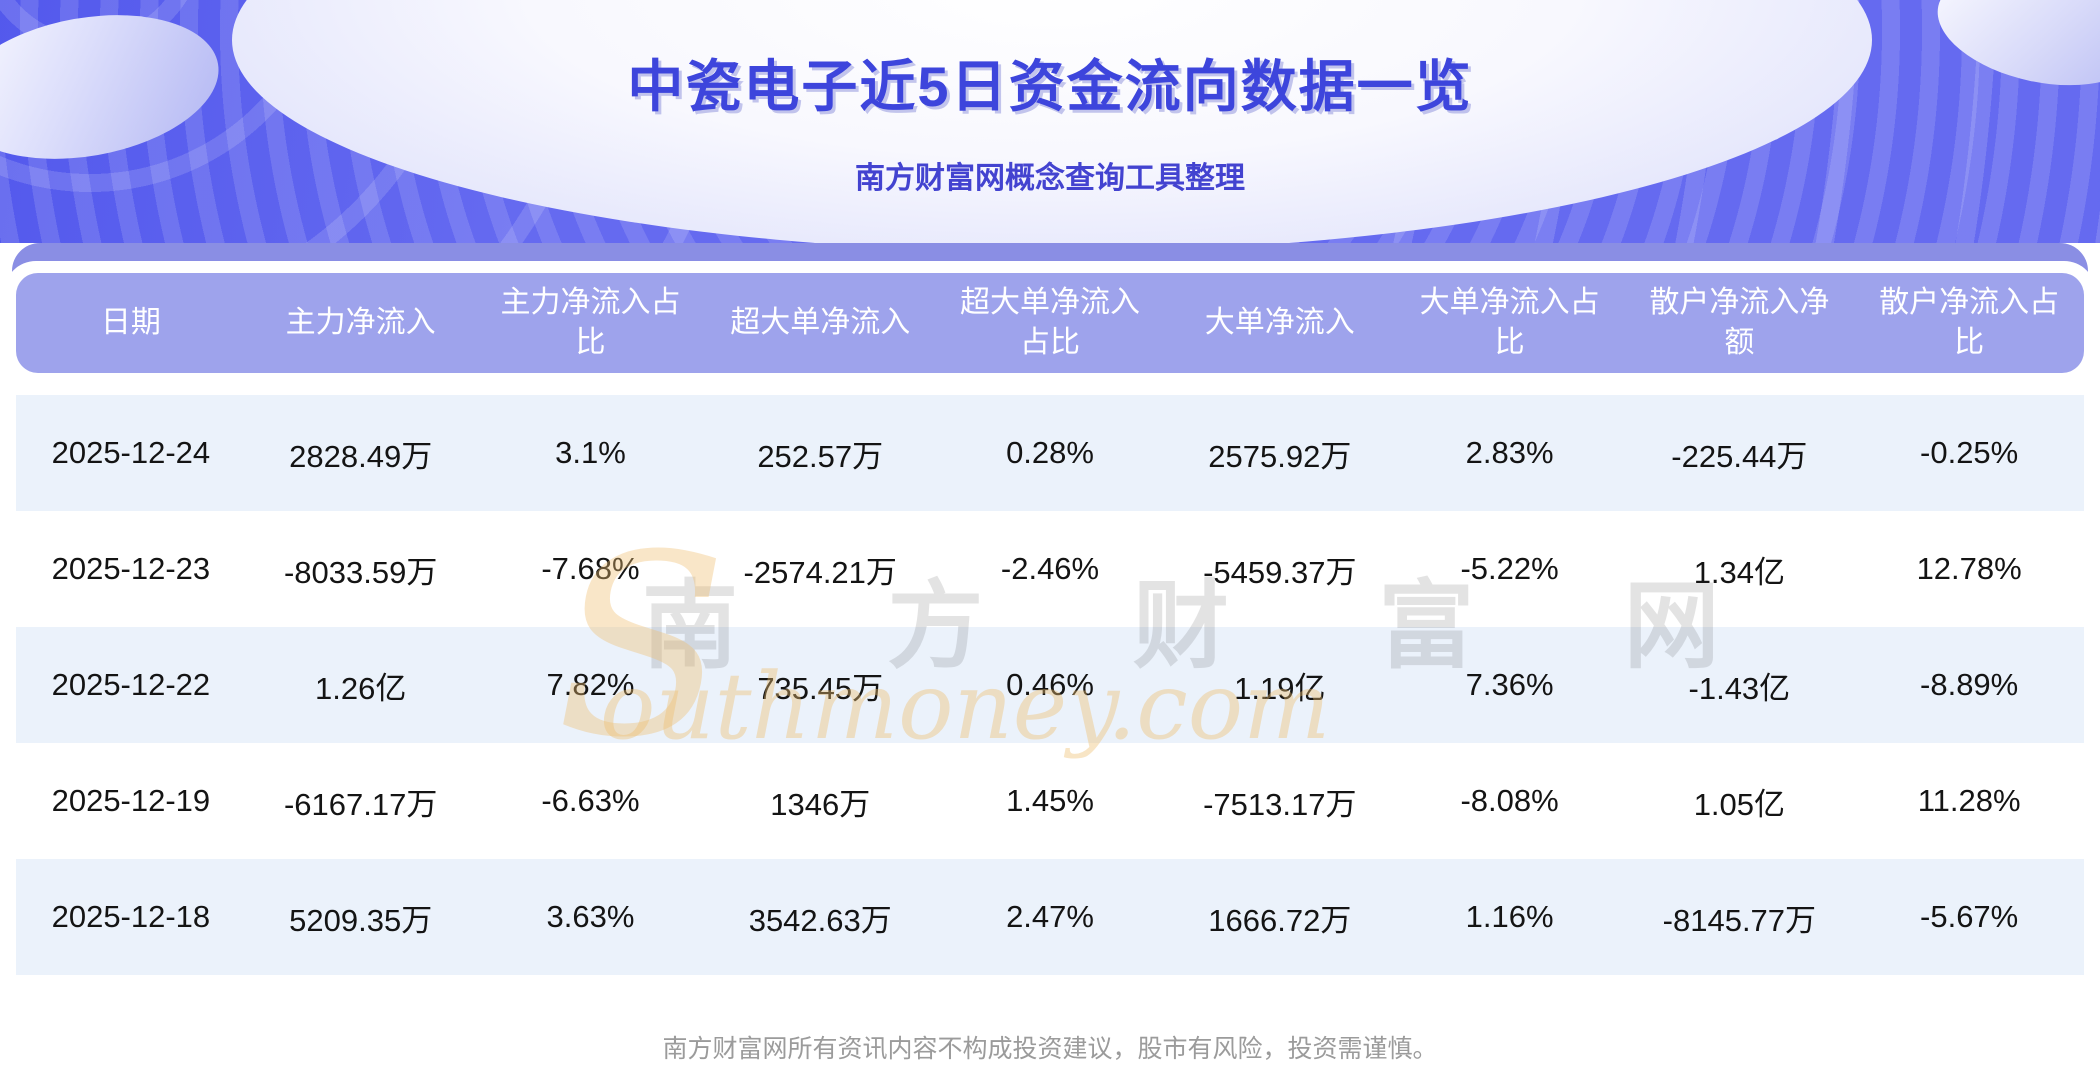 The image size is (2100, 1088). What do you see at coordinates (1739, 322) in the screenshot?
I see `column-header-retail-net-inflow: 散户净流入净额` at bounding box center [1739, 322].